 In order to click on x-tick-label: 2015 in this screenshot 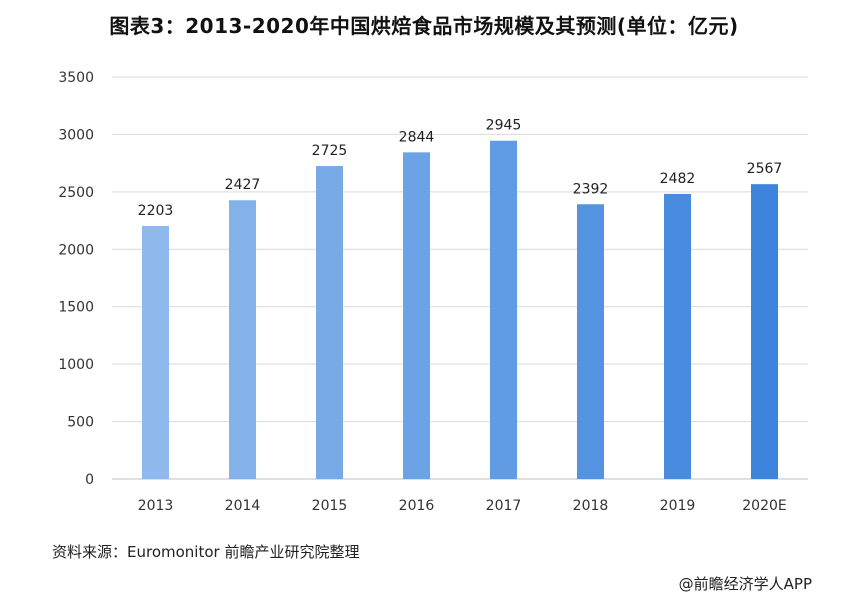, I will do `click(330, 506)`.